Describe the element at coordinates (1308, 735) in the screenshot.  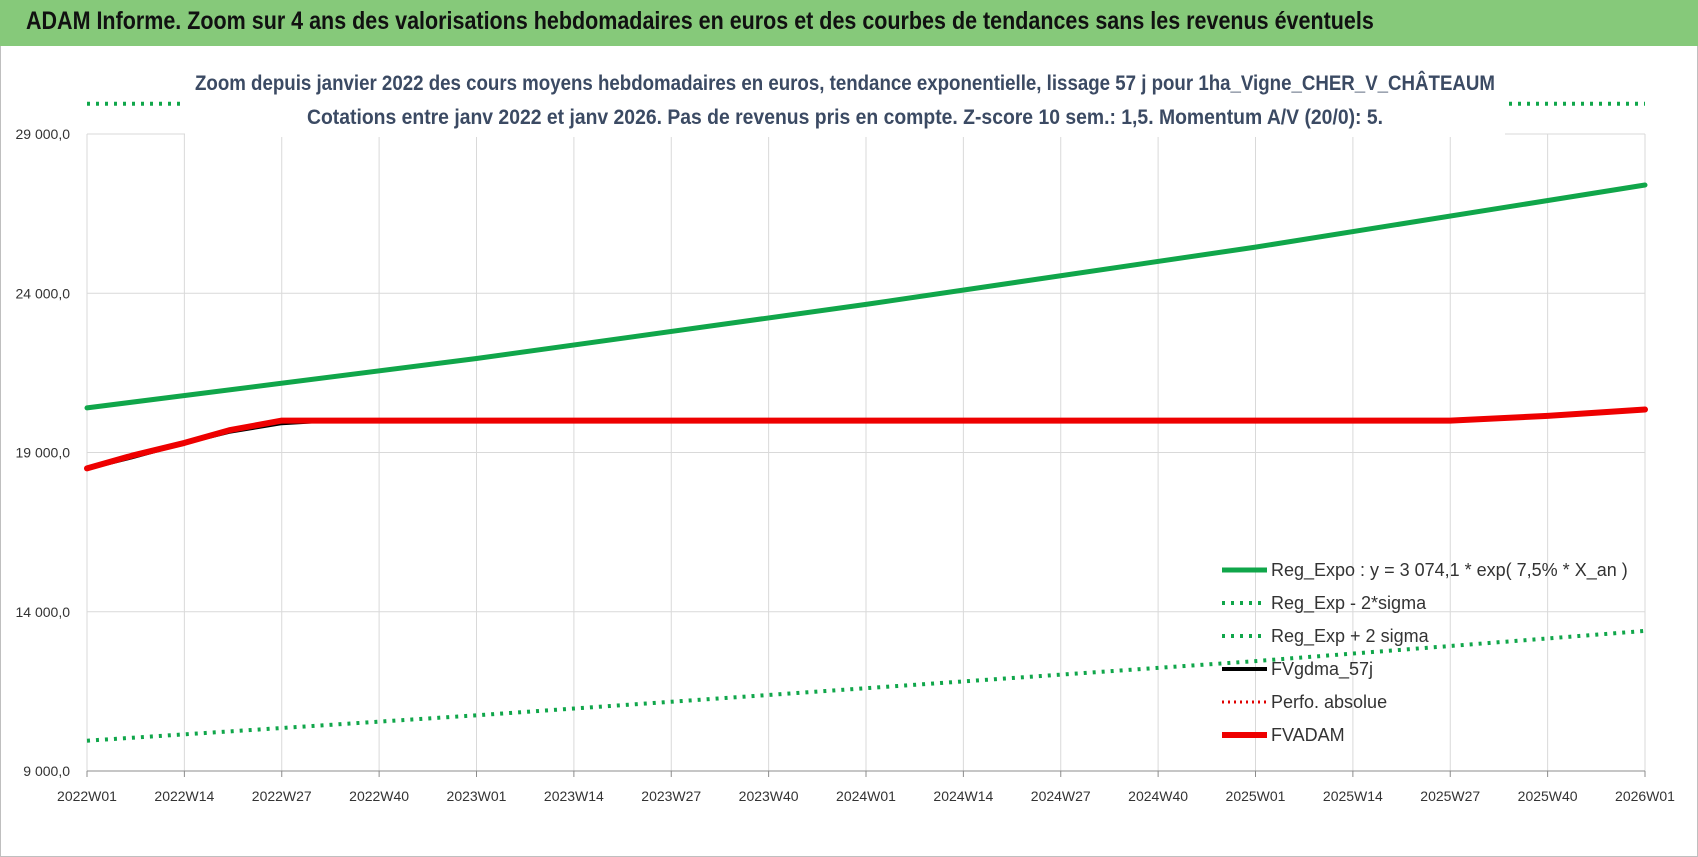
I see `legend-label-6: FVADAM` at that location.